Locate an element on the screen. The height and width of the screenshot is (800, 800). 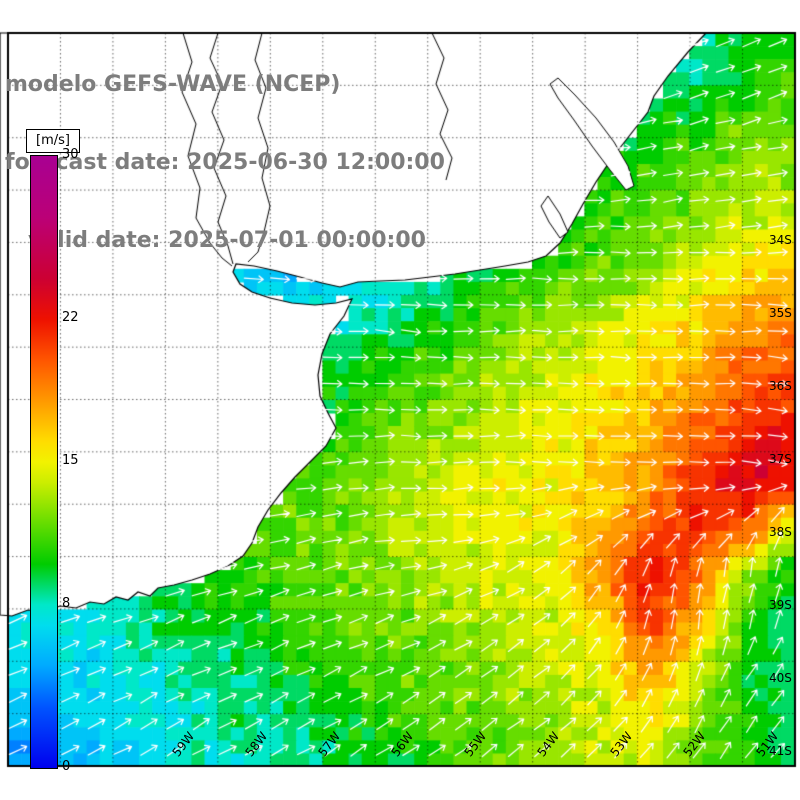
lat-label: 37S is located at coordinates (780, 459).